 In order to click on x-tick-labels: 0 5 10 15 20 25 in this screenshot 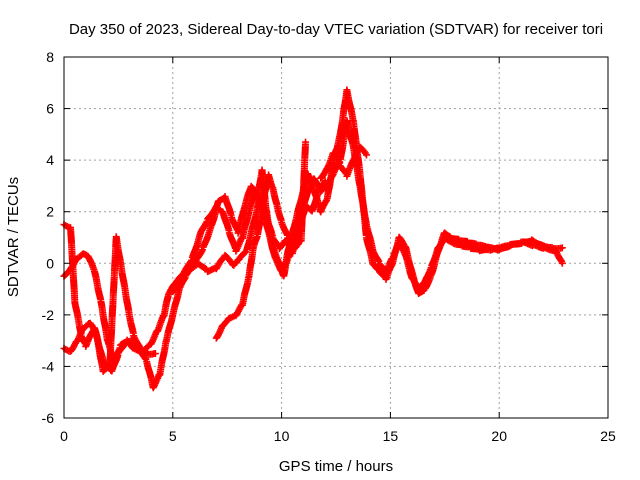, I will do `click(338, 436)`.